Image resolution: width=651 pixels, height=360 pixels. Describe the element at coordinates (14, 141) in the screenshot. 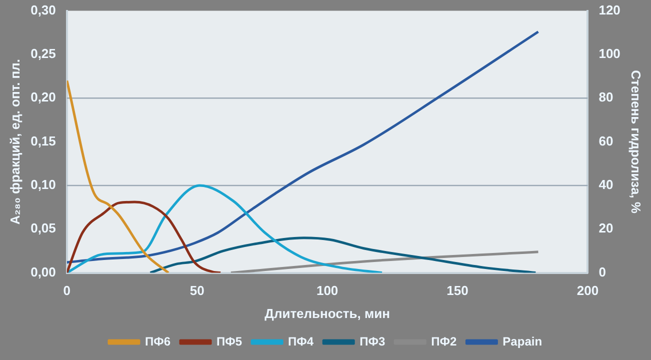

I see `y-axis-title: A₂₈₀ фракций, ед. опт. пл.` at that location.